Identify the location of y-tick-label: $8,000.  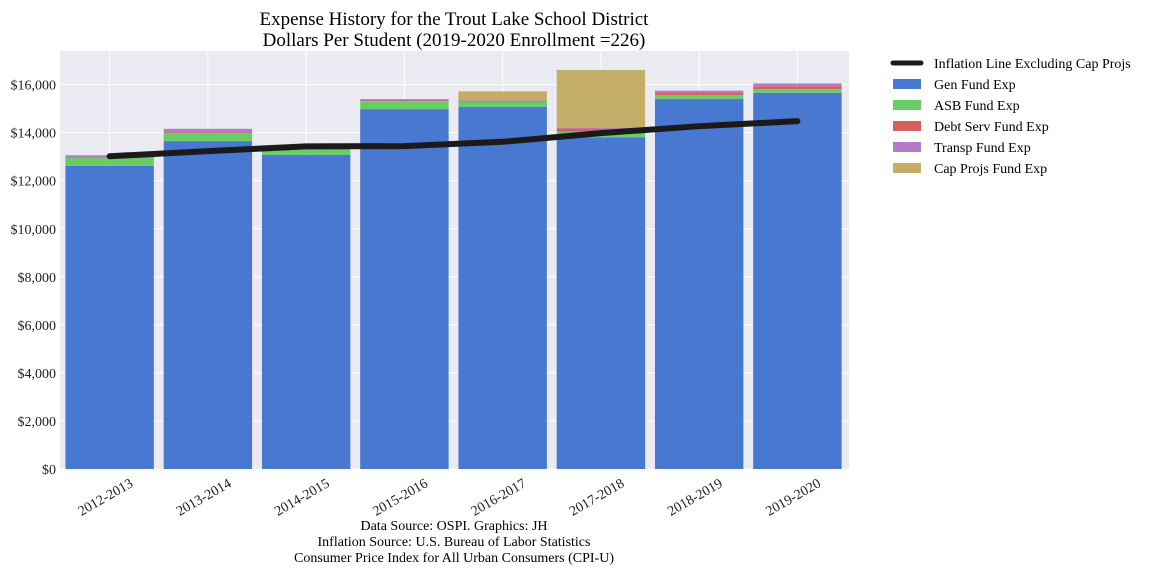
(37, 278).